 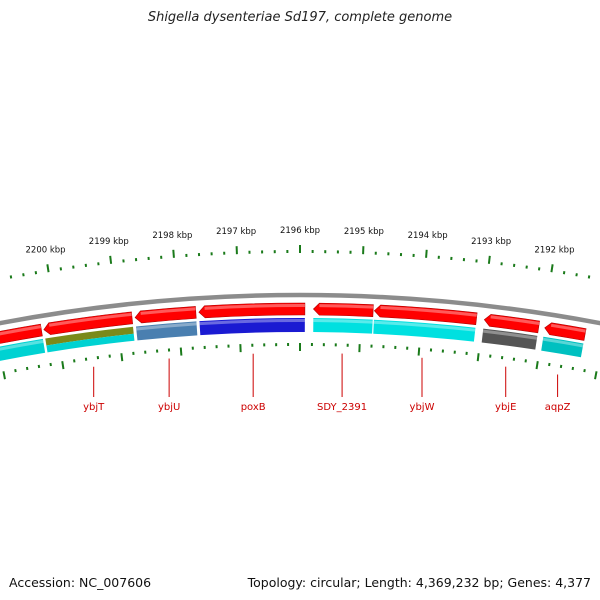 What do you see at coordinates (253, 407) in the screenshot?
I see `gene-label: poxB` at bounding box center [253, 407].